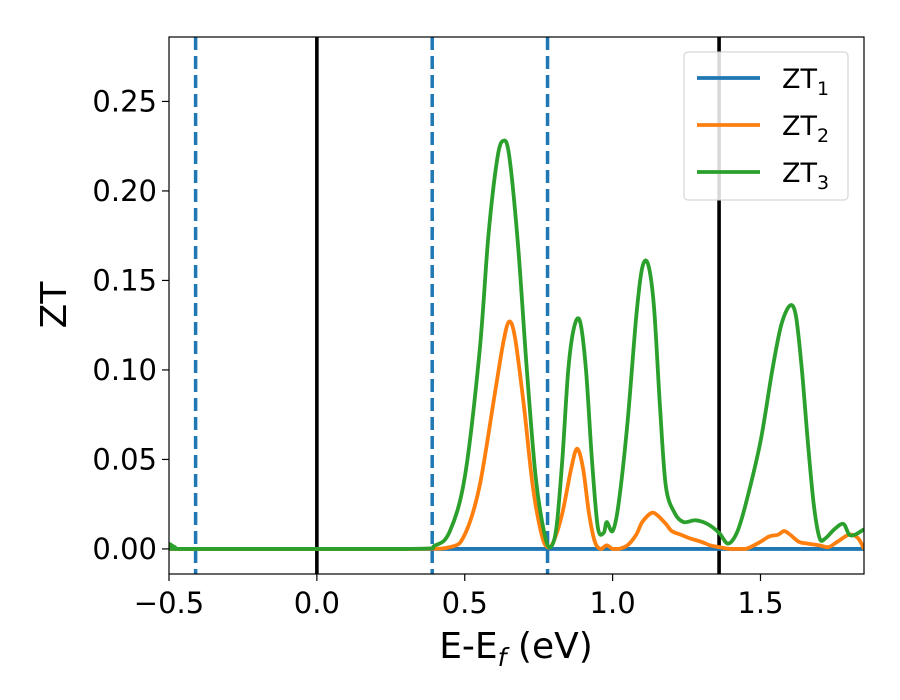 This screenshot has width=900, height=700. Describe the element at coordinates (613, 603) in the screenshot. I see `x-tick-label: 1.0` at that location.